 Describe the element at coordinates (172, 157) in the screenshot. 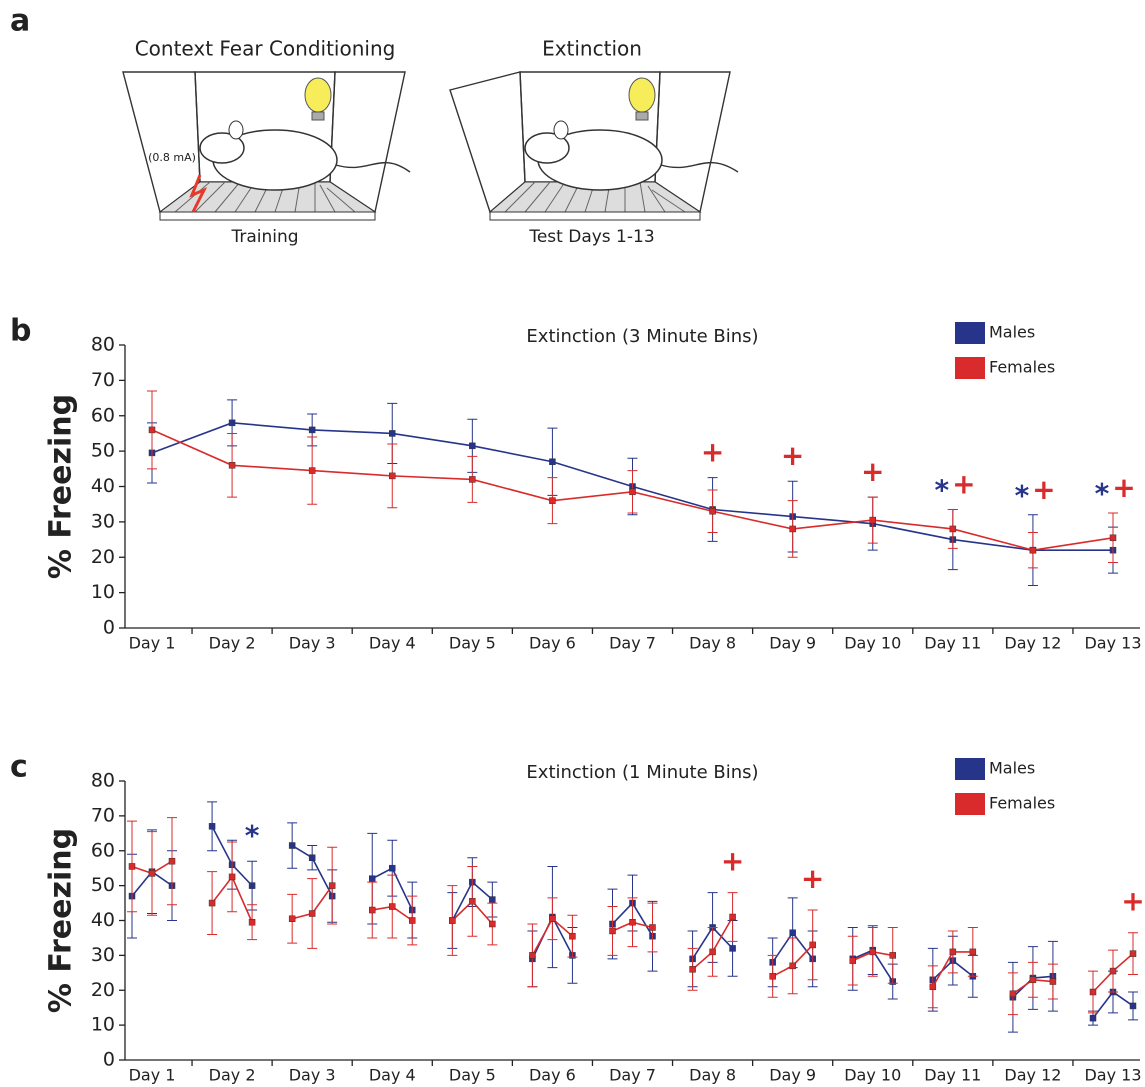

I see `shock-label: (0.8 mA)` at that location.